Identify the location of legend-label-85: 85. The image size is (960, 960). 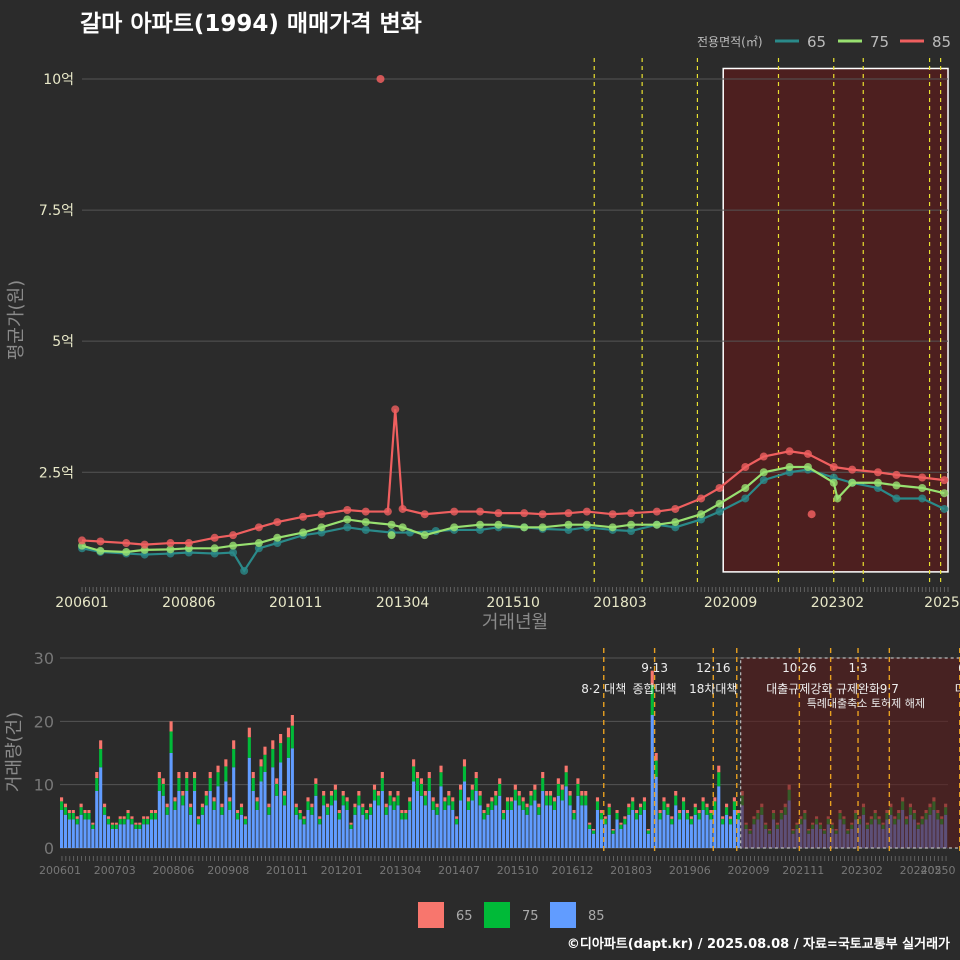
(941, 42).